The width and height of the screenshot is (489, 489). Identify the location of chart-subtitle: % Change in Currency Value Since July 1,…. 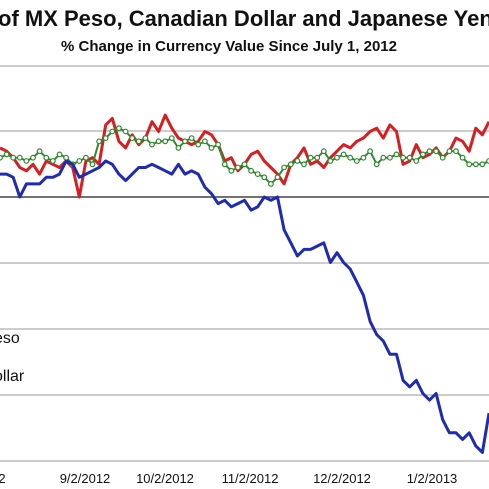
(229, 46).